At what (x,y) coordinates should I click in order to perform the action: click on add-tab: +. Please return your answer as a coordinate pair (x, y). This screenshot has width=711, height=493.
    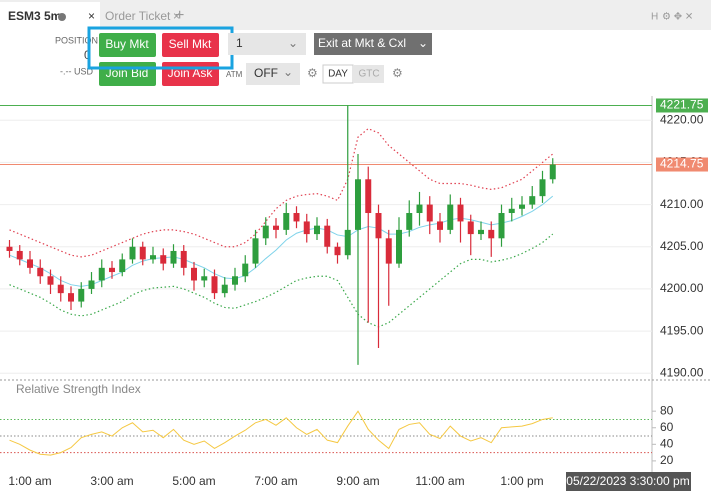
    Looking at the image, I should click on (179, 15).